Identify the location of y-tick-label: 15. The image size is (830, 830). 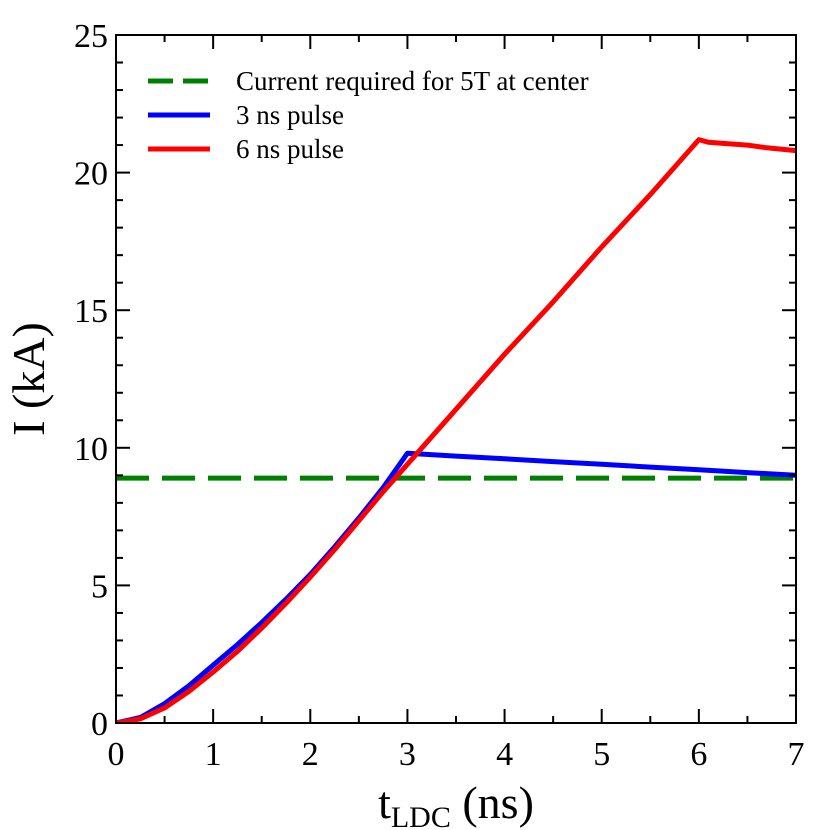
(91, 311).